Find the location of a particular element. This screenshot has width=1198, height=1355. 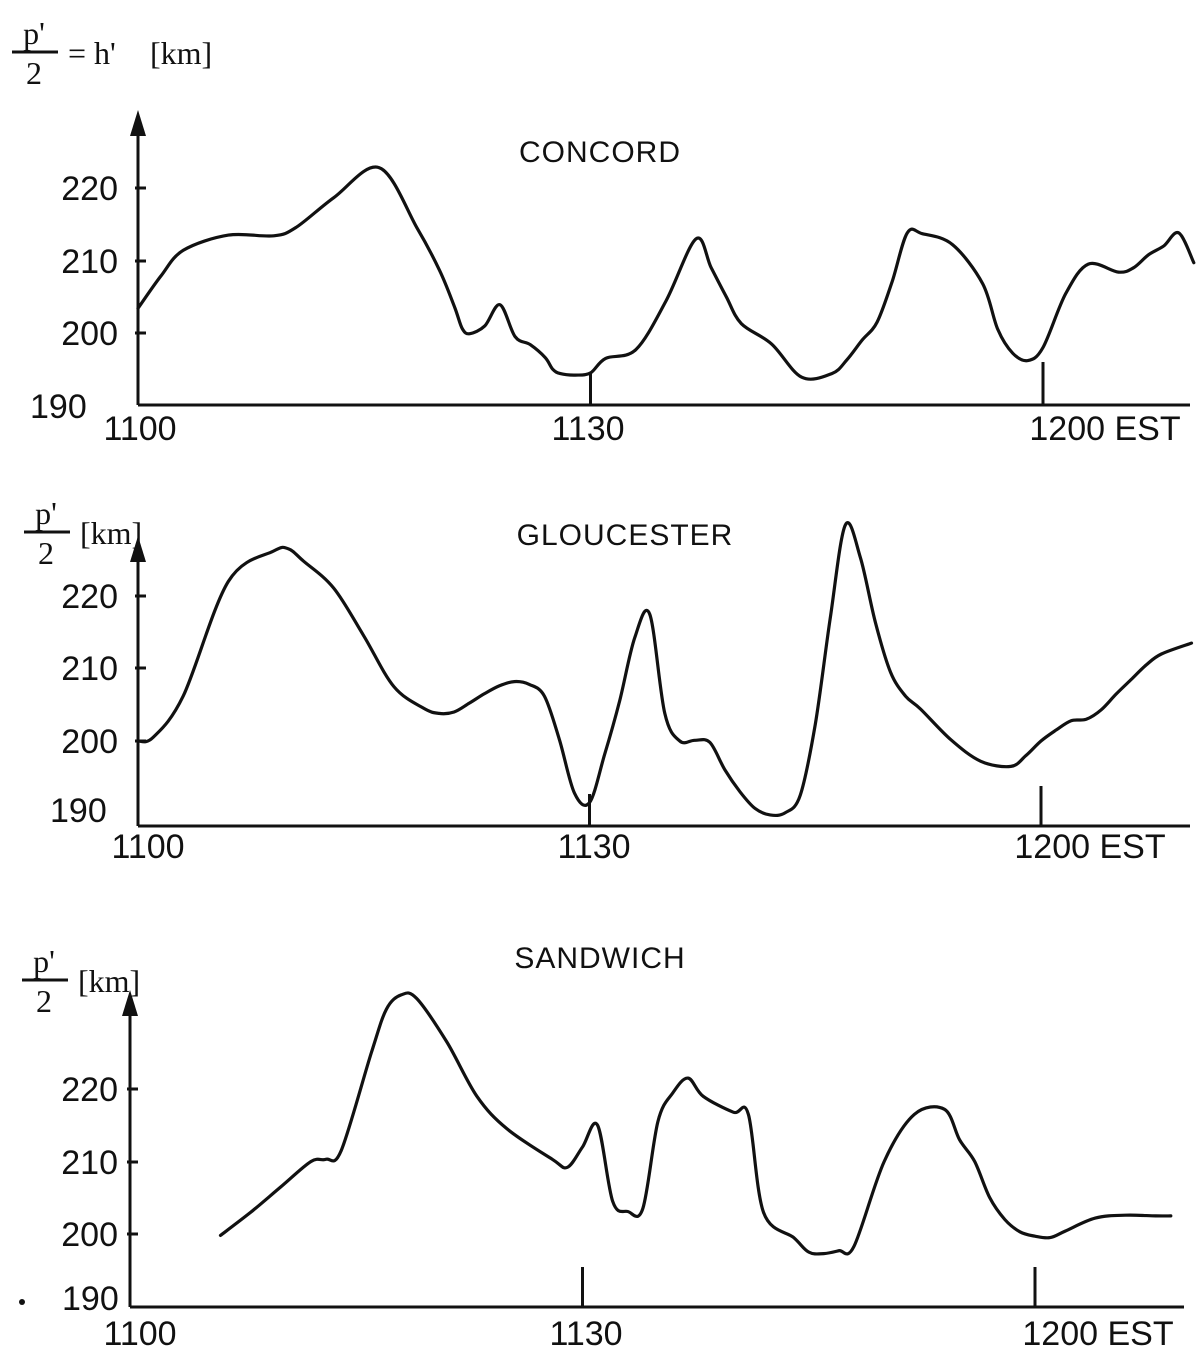

margin-dot-mark is located at coordinates (22, 1302).